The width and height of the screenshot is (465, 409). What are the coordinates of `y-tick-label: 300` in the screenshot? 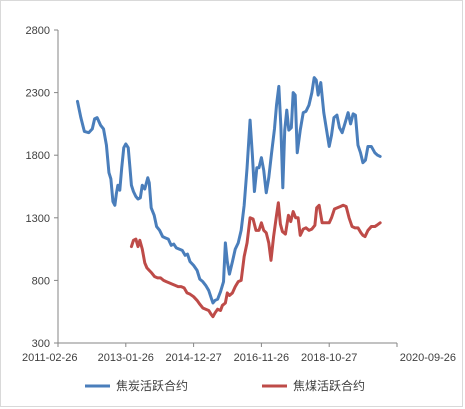 It's located at (41, 344).